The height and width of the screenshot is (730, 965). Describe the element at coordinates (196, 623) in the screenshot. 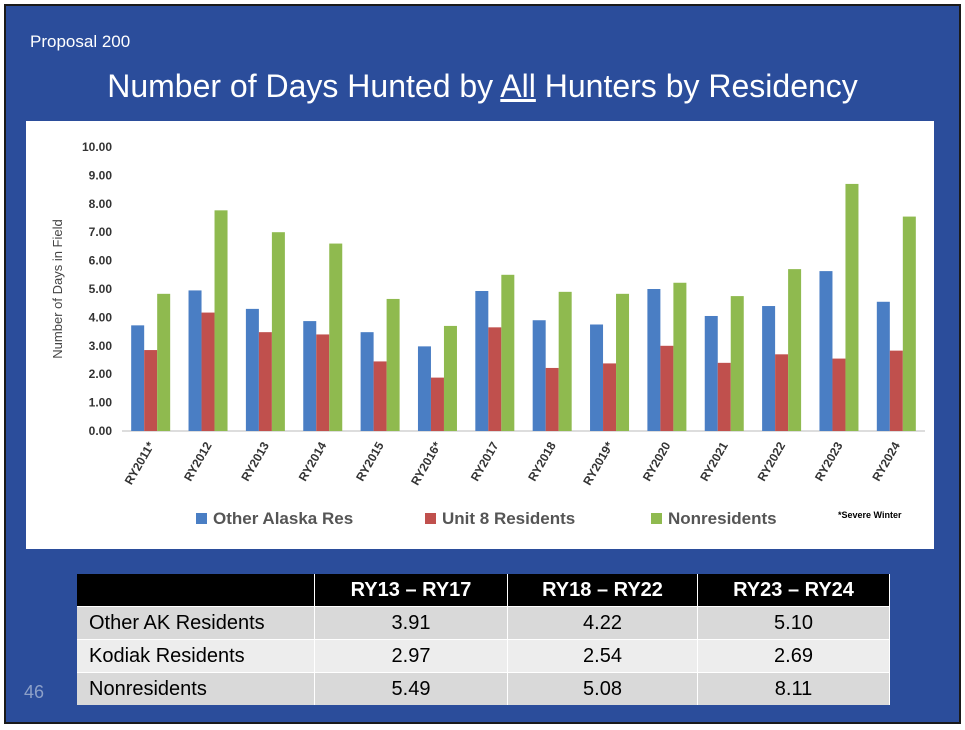

I see `table-cell: Other AK Residents` at that location.